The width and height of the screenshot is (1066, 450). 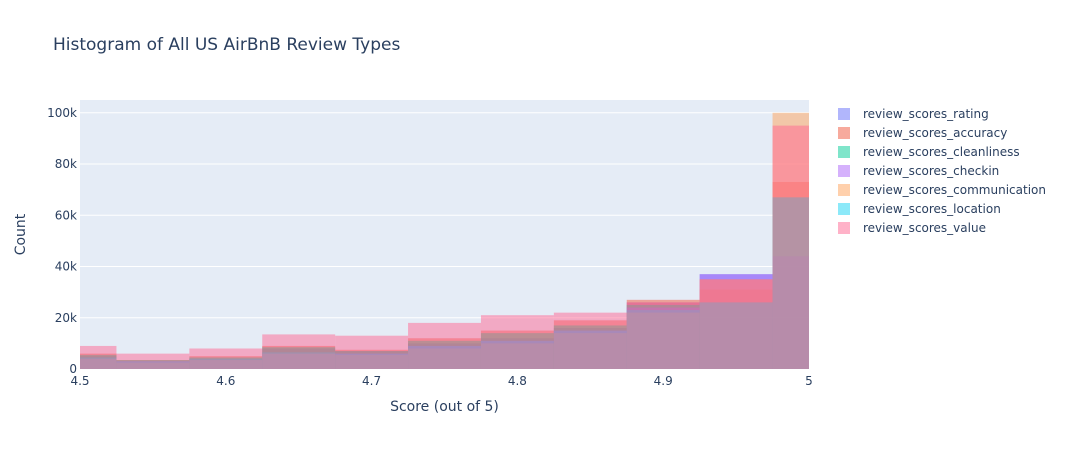 I want to click on x-axis-title: Score (out of 5), so click(x=444, y=407).